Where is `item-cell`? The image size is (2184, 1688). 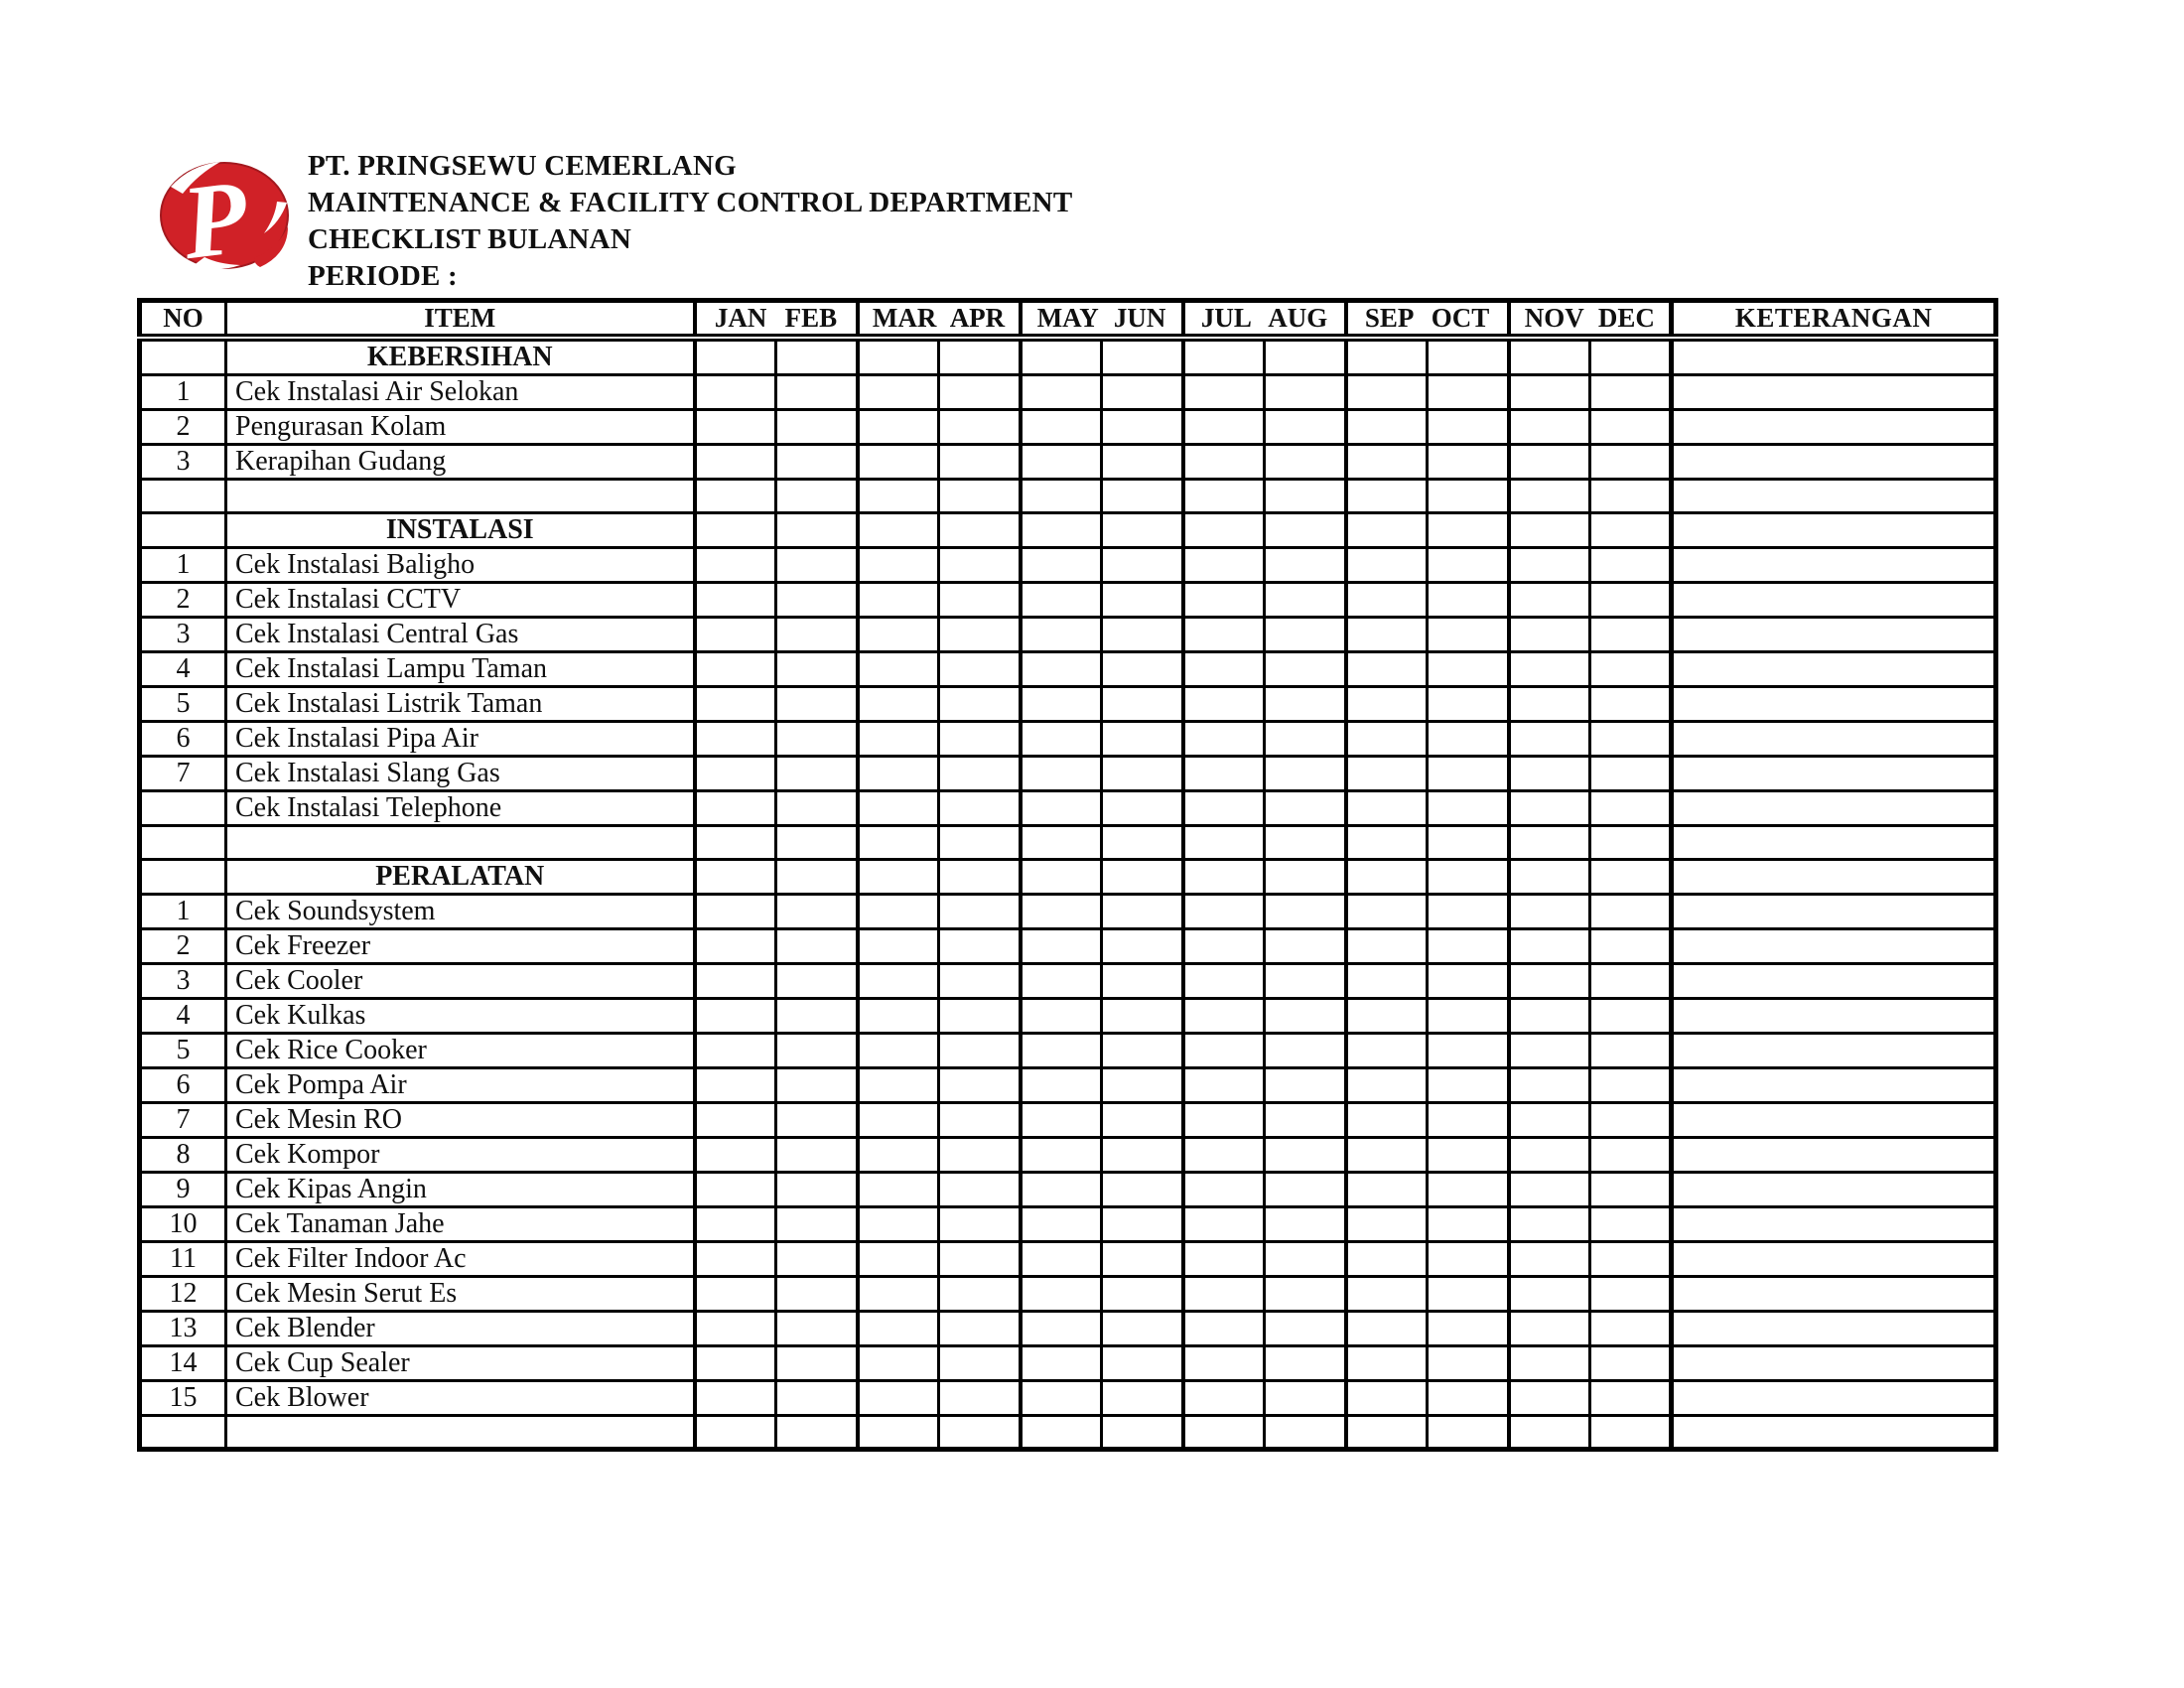 item-cell is located at coordinates (460, 496).